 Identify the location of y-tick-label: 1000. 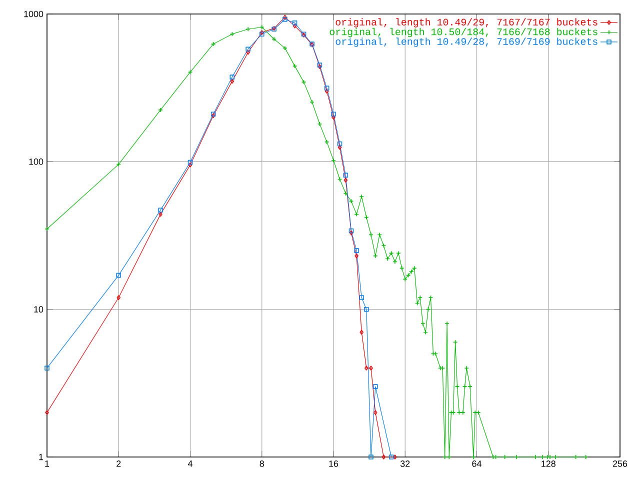
(34, 14).